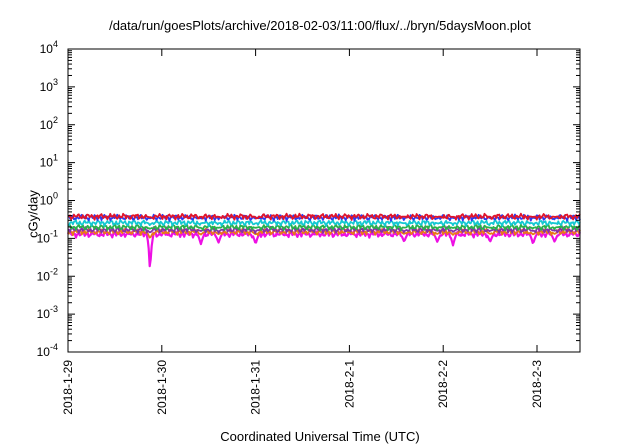 The image size is (640, 448). Describe the element at coordinates (47, 312) in the screenshot. I see `y-tick-label: 10⁻³` at that location.